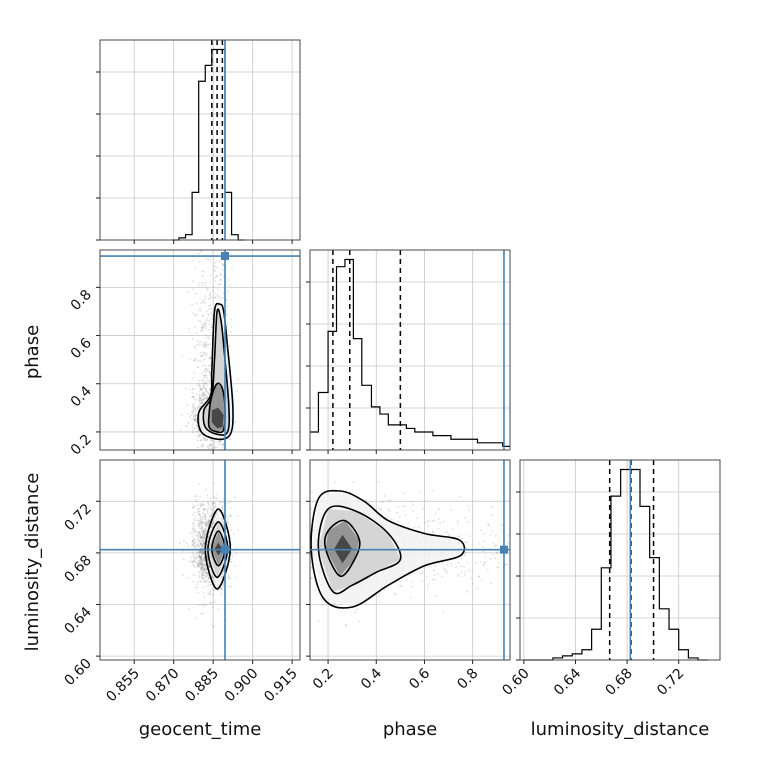 Image resolution: width=760 pixels, height=760 pixels. Describe the element at coordinates (410, 350) in the screenshot. I see `grid-lines` at that location.